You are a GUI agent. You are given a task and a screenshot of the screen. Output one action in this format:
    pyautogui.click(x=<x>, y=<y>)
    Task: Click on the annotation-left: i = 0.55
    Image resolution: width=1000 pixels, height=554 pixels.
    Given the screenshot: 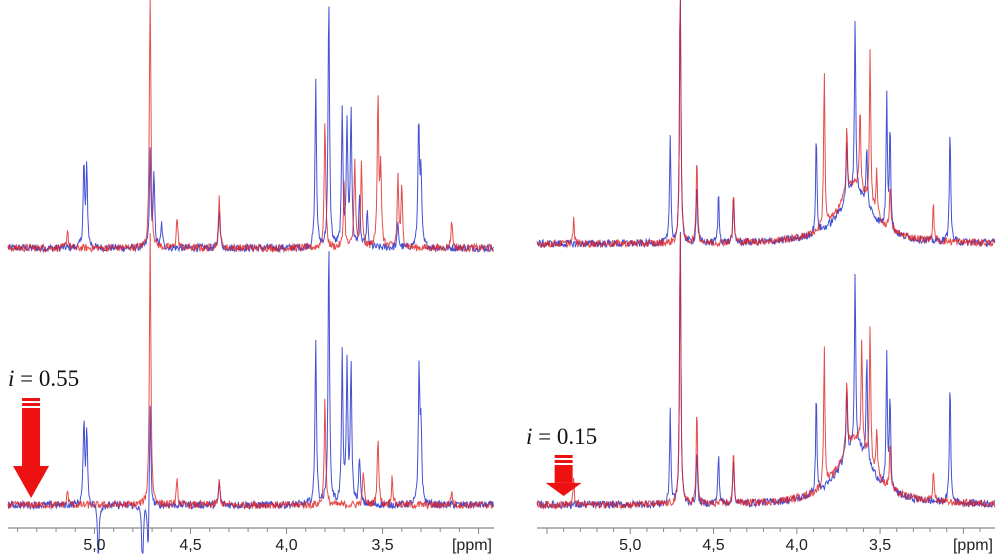 What is the action you would take?
    pyautogui.click(x=43, y=379)
    